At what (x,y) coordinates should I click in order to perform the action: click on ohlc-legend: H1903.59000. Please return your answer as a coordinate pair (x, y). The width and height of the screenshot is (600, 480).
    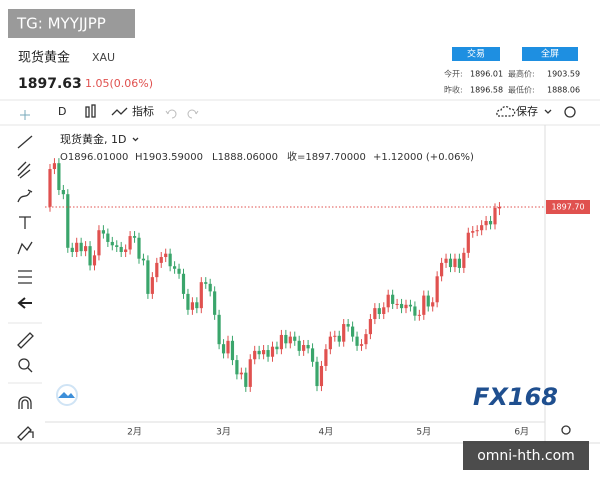
    Looking at the image, I should click on (169, 157).